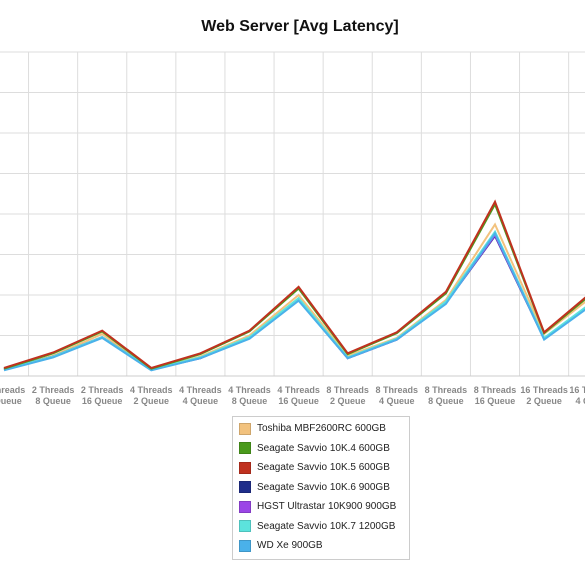  Describe the element at coordinates (12, 390) in the screenshot. I see `x-tick-label: 1 Threads` at that location.